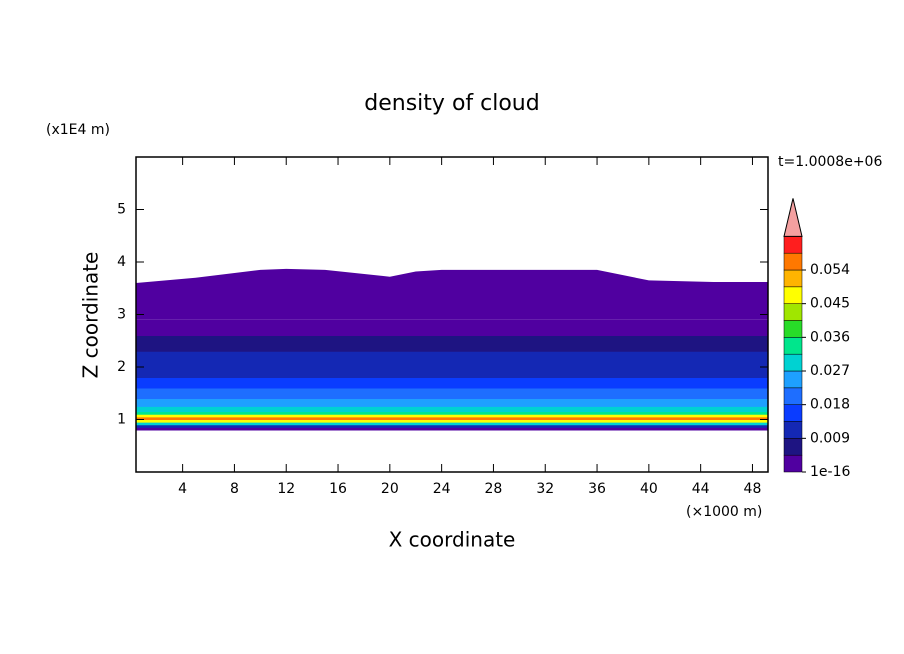 The height and width of the screenshot is (654, 904). What do you see at coordinates (830, 337) in the screenshot?
I see `colorbar-tick-label: 0.036` at bounding box center [830, 337].